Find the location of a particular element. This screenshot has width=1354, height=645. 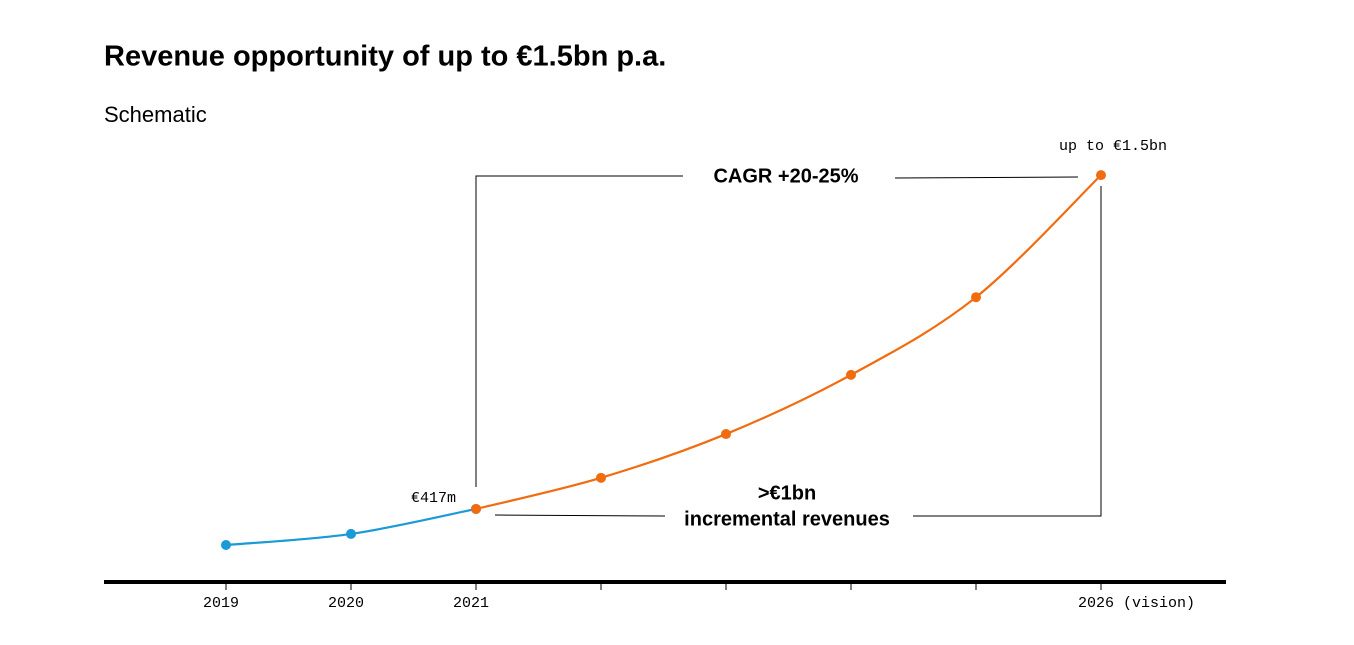

x-tick-label: 2019 is located at coordinates (221, 603).